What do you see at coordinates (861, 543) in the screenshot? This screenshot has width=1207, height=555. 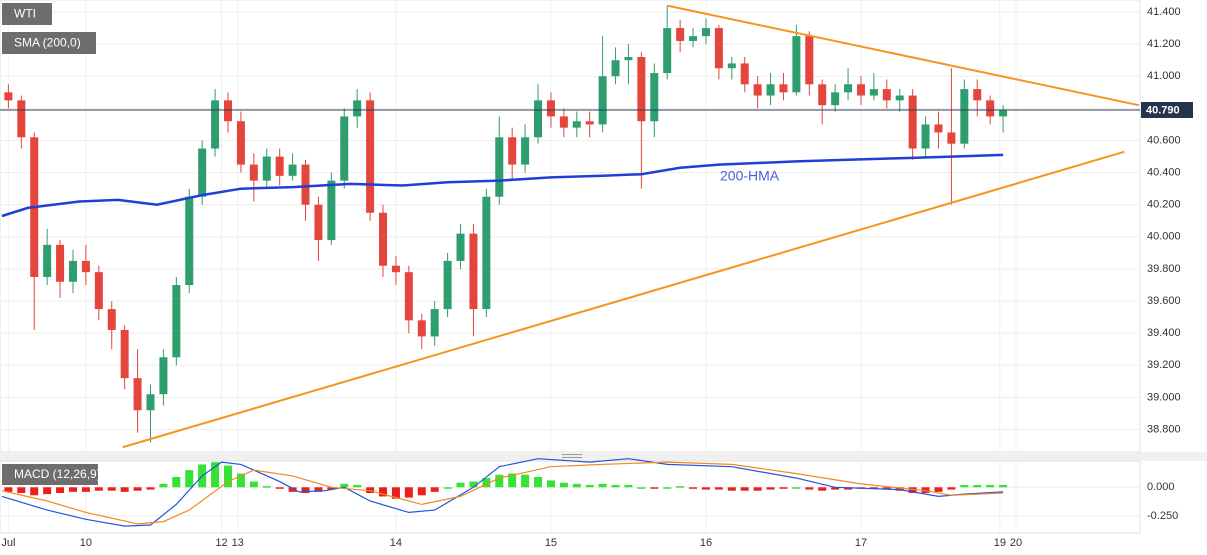 I see `x-tick-label: 17` at bounding box center [861, 543].